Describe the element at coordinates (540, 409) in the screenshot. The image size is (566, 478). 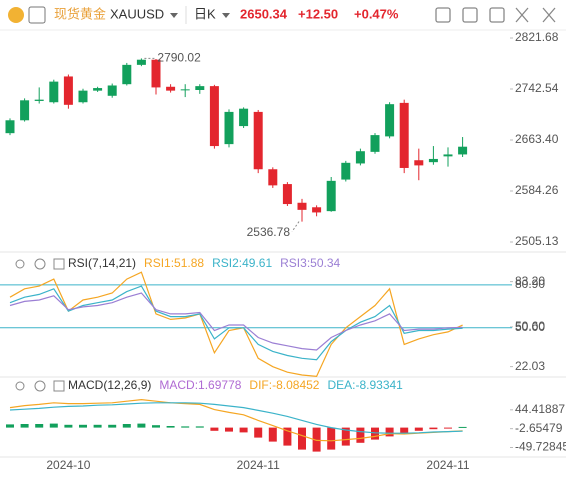
I see `y-tick-label: 44.41887` at that location.